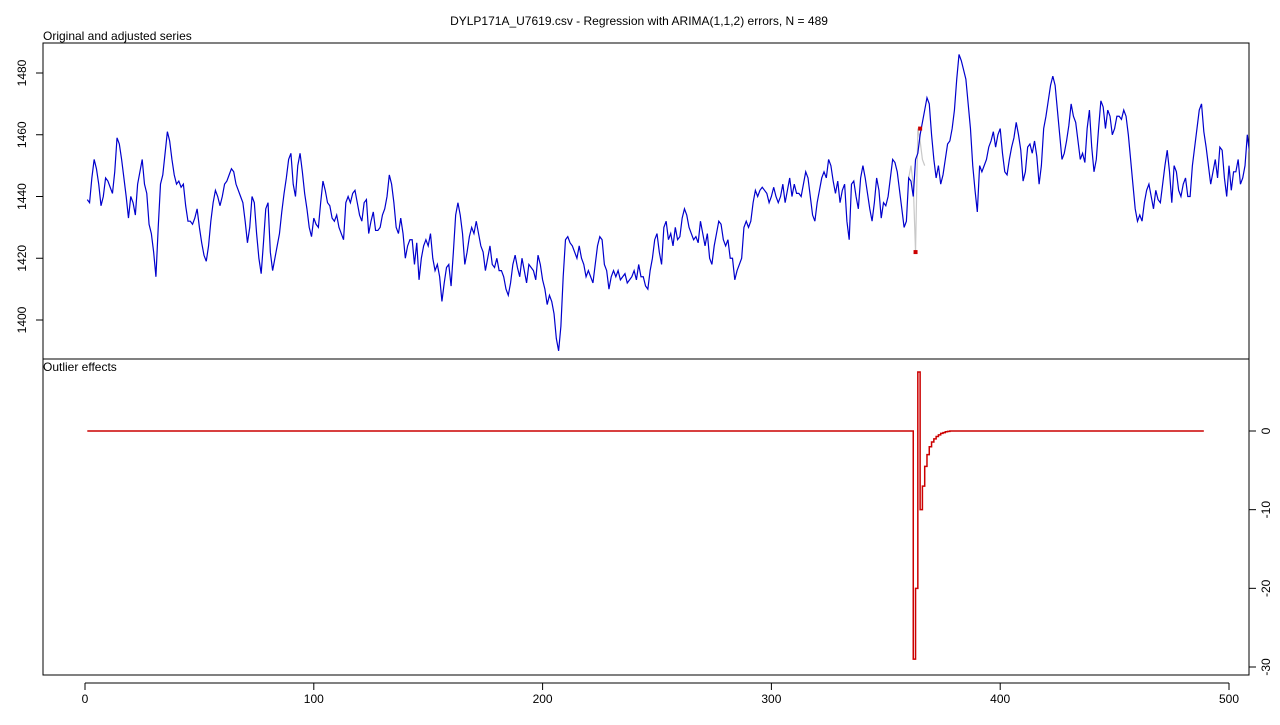 Image resolution: width=1280 pixels, height=725 pixels. I want to click on bottom-y-tick-label: -10, so click(1266, 510).